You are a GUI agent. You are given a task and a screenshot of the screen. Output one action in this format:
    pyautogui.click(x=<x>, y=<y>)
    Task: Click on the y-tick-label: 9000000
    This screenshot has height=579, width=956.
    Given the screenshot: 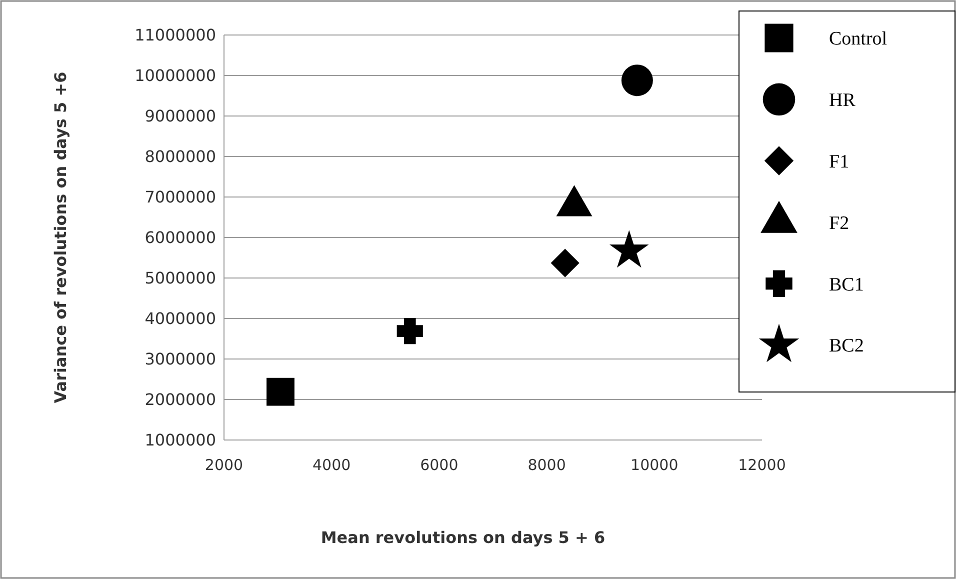 What is the action you would take?
    pyautogui.click(x=180, y=116)
    